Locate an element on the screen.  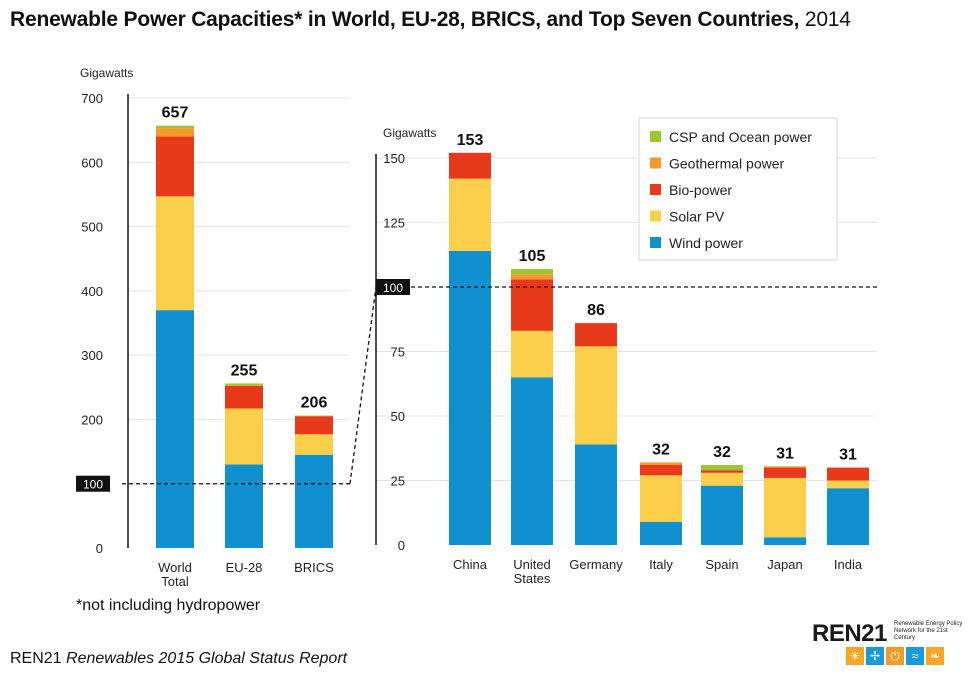
legend-swatch-csp is located at coordinates (655, 136).